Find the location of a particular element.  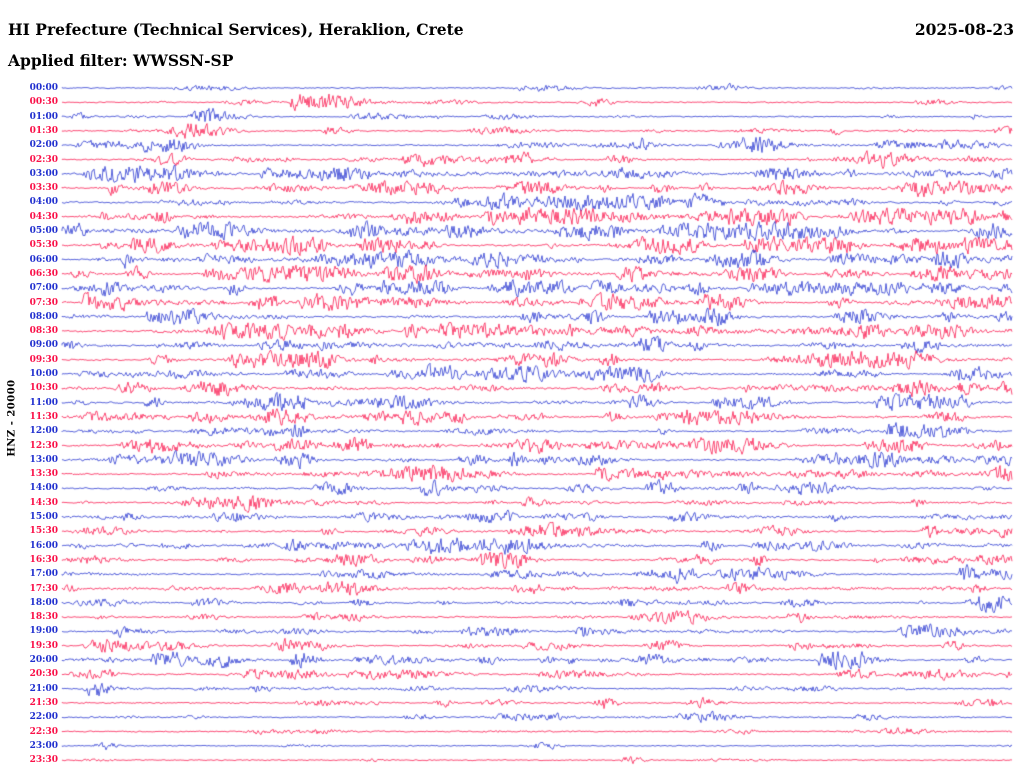

date-label: 2025-08-23 is located at coordinates (964, 29).